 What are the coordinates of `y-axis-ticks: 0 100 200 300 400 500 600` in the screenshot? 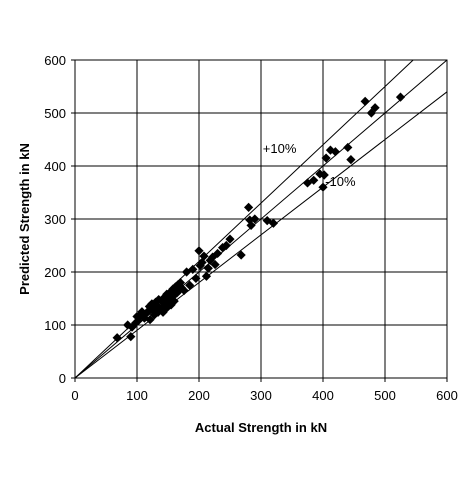 It's located at (59, 219).